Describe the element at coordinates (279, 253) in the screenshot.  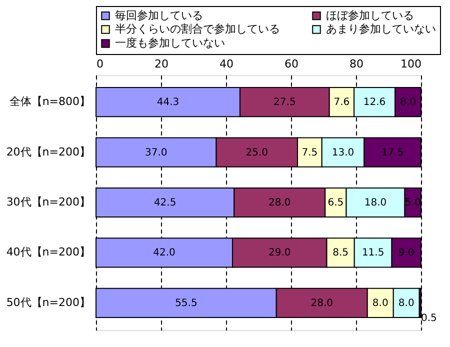
I see `data-label: 29.0` at that location.